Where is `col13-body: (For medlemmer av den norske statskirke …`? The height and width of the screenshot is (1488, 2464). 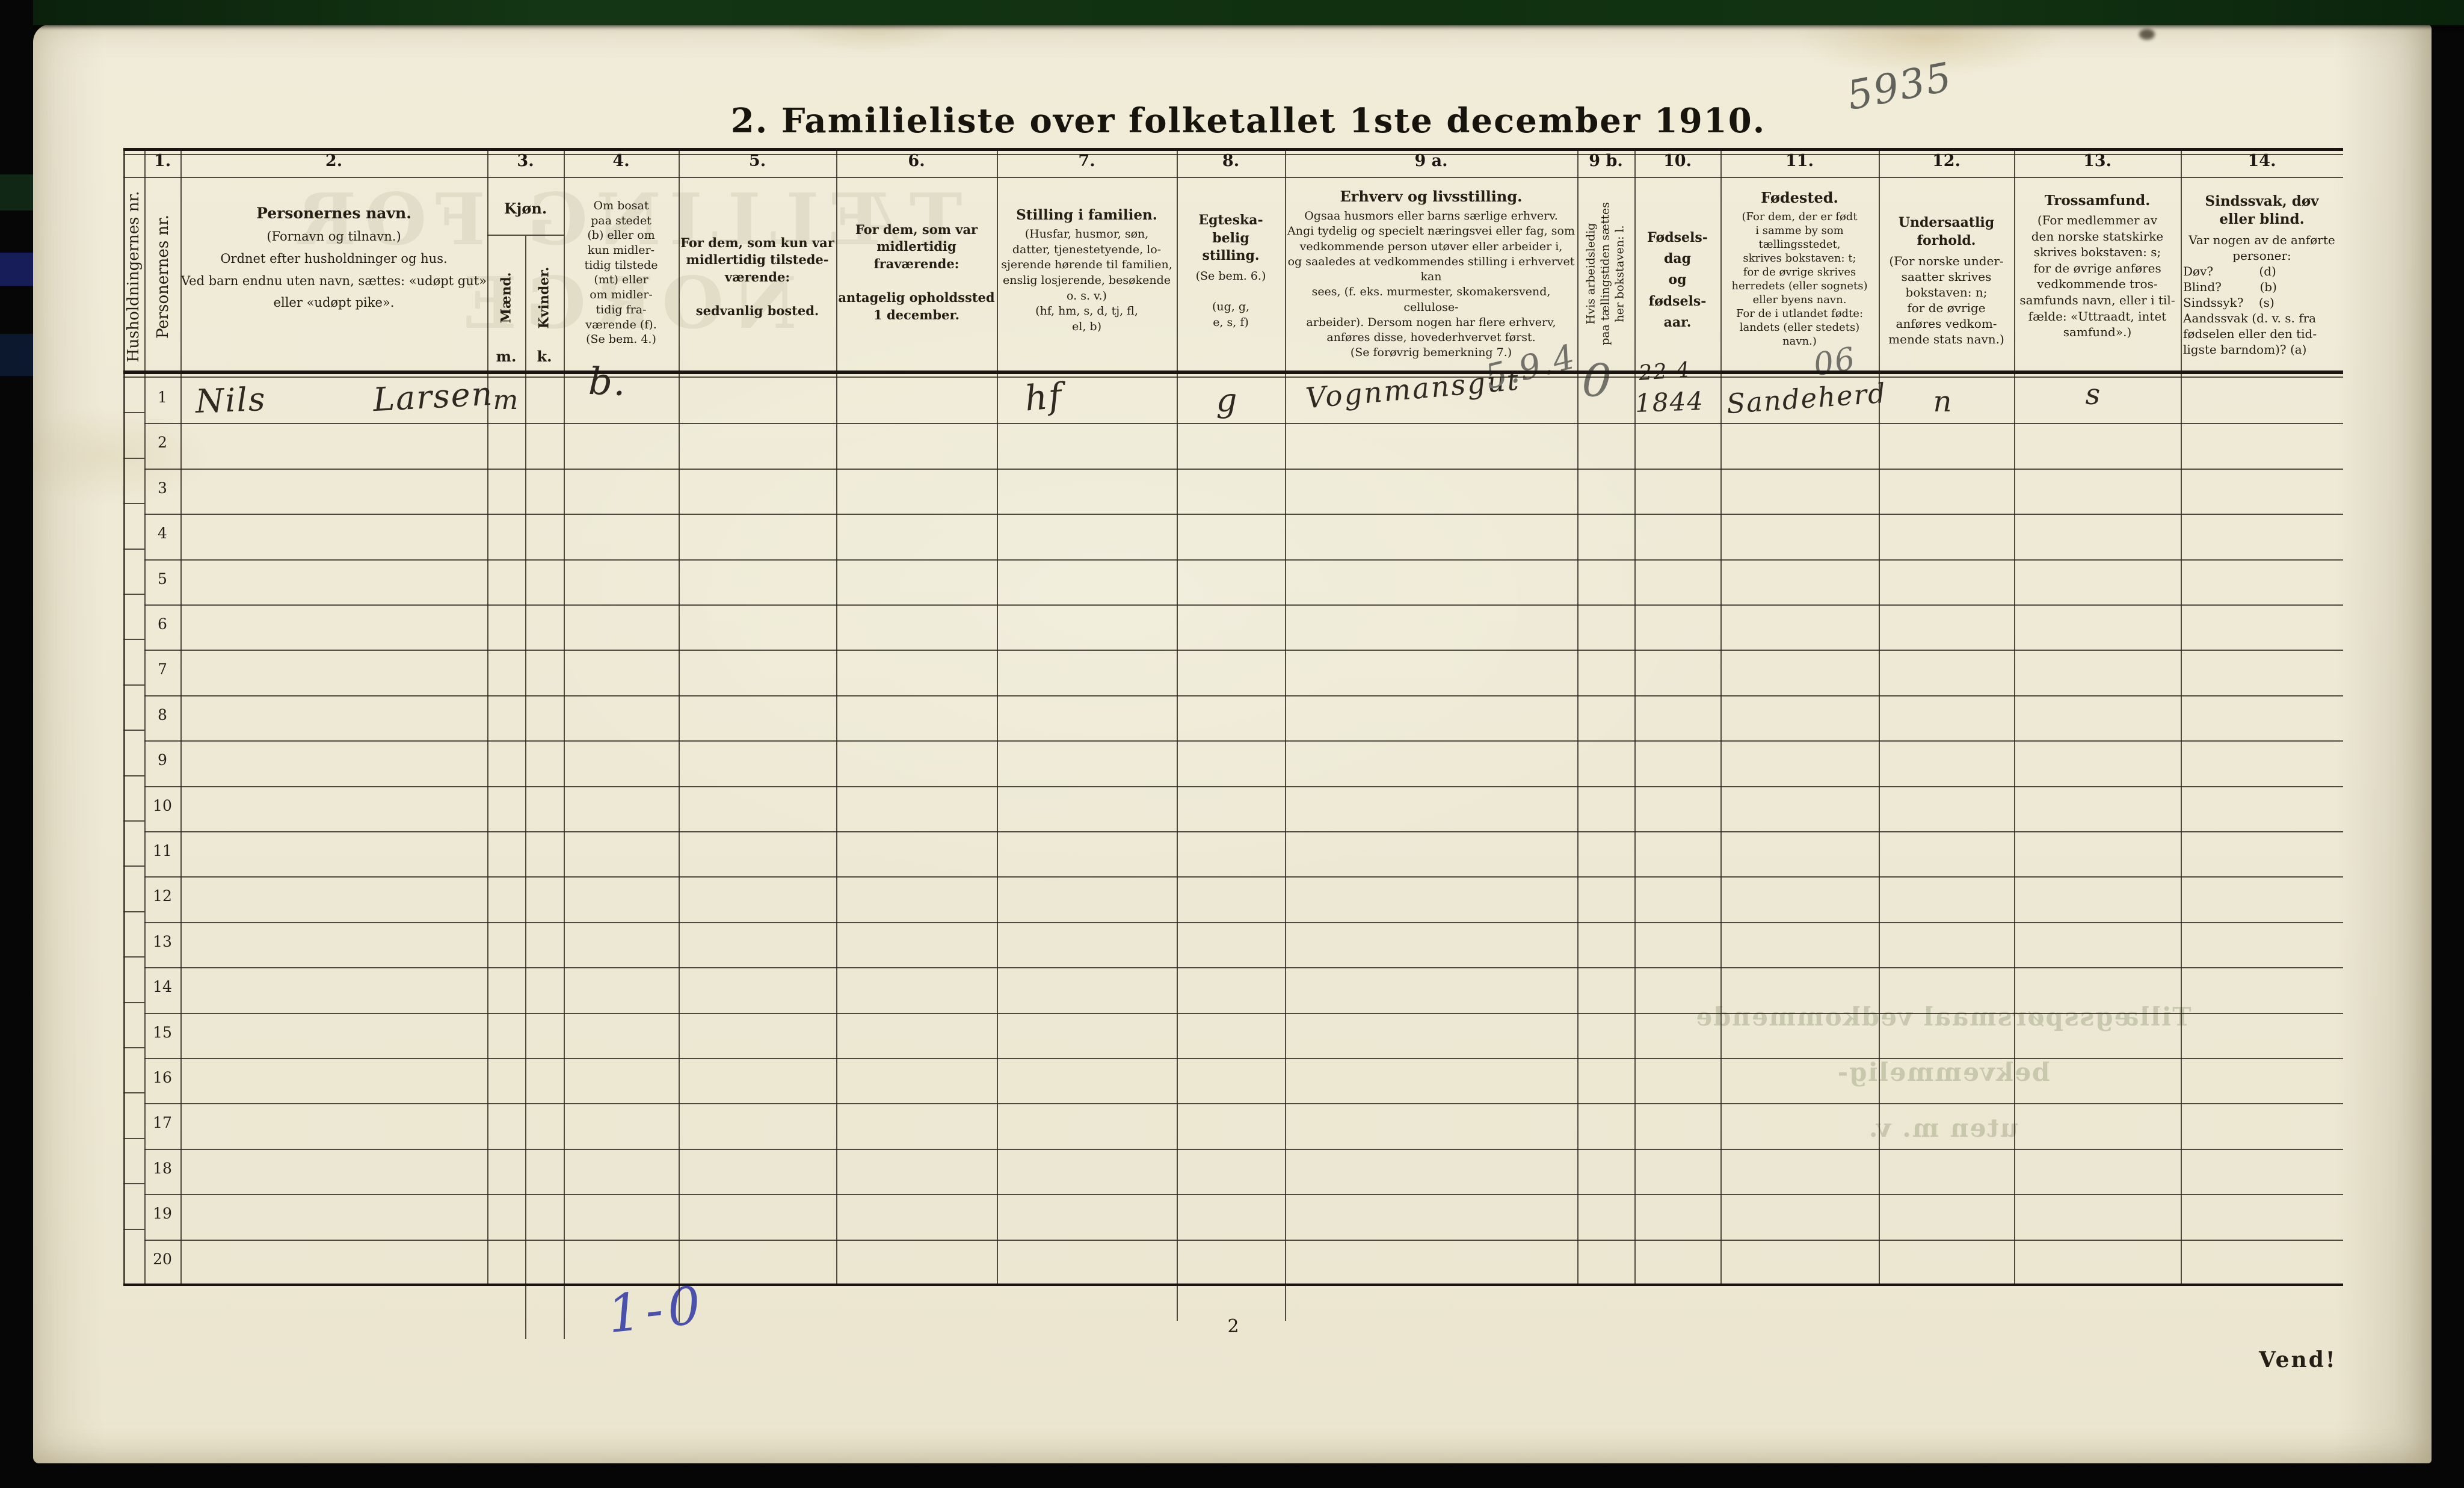
col13-body: (For medlemmer av den norske statskirke … is located at coordinates (2097, 276).